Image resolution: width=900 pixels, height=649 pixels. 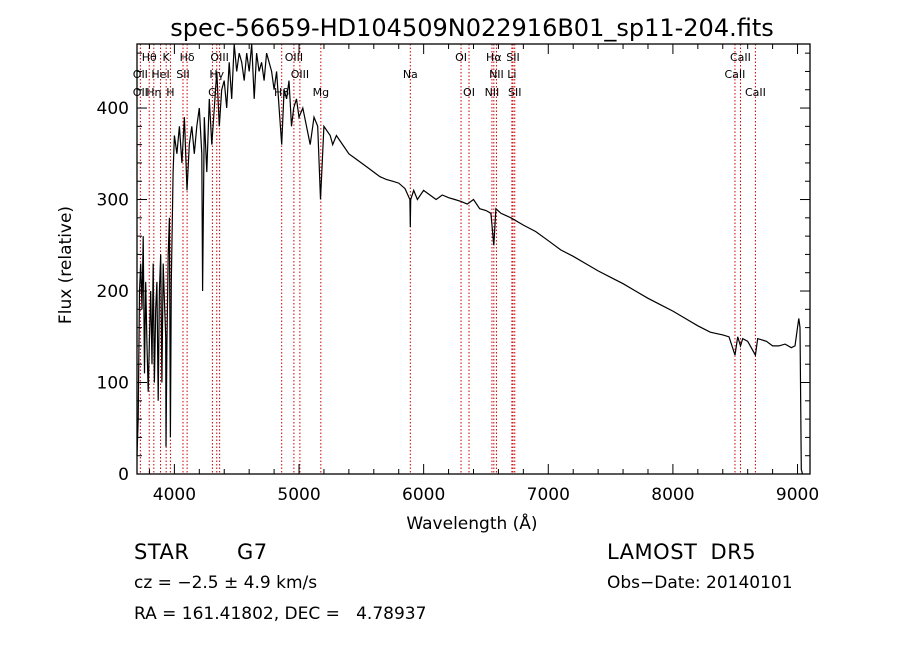 I want to click on subclass: G7, so click(x=252, y=552).